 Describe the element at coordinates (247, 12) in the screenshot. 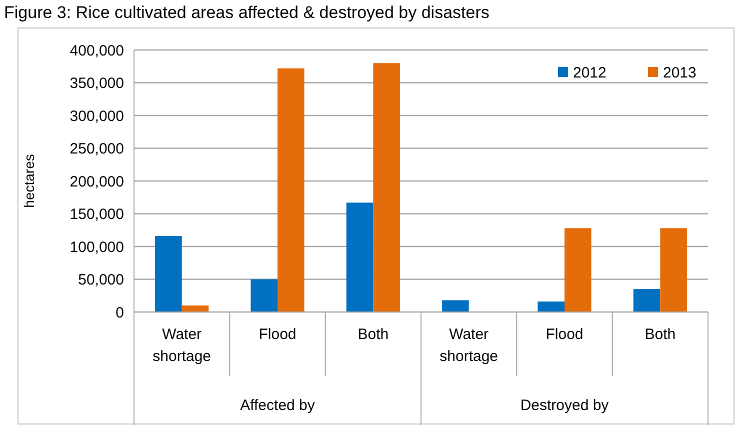

I see `chart-title: Figure 3: Rice cultivated areas affected & destroyed by disasters` at that location.